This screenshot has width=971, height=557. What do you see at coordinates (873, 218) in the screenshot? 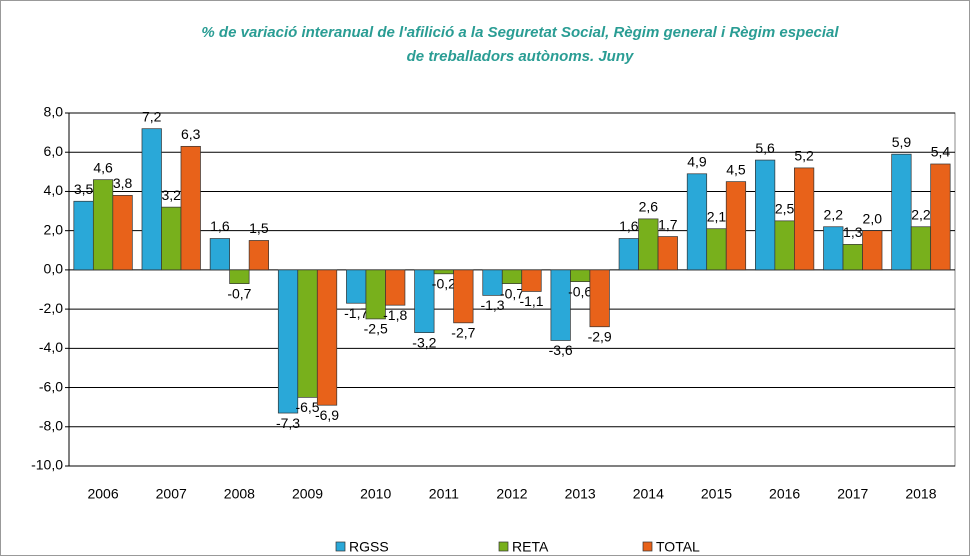
I see `data-label: 2,0` at bounding box center [873, 218].